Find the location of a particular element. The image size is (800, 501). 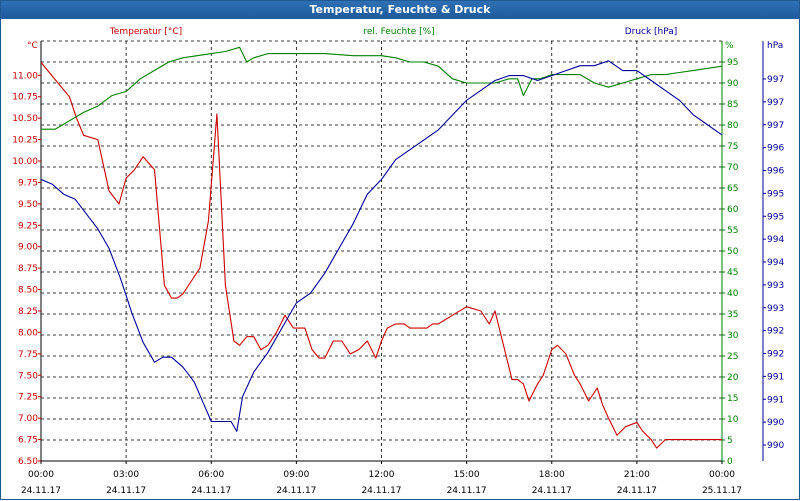

humidity-tick-label: 20 is located at coordinates (733, 378).